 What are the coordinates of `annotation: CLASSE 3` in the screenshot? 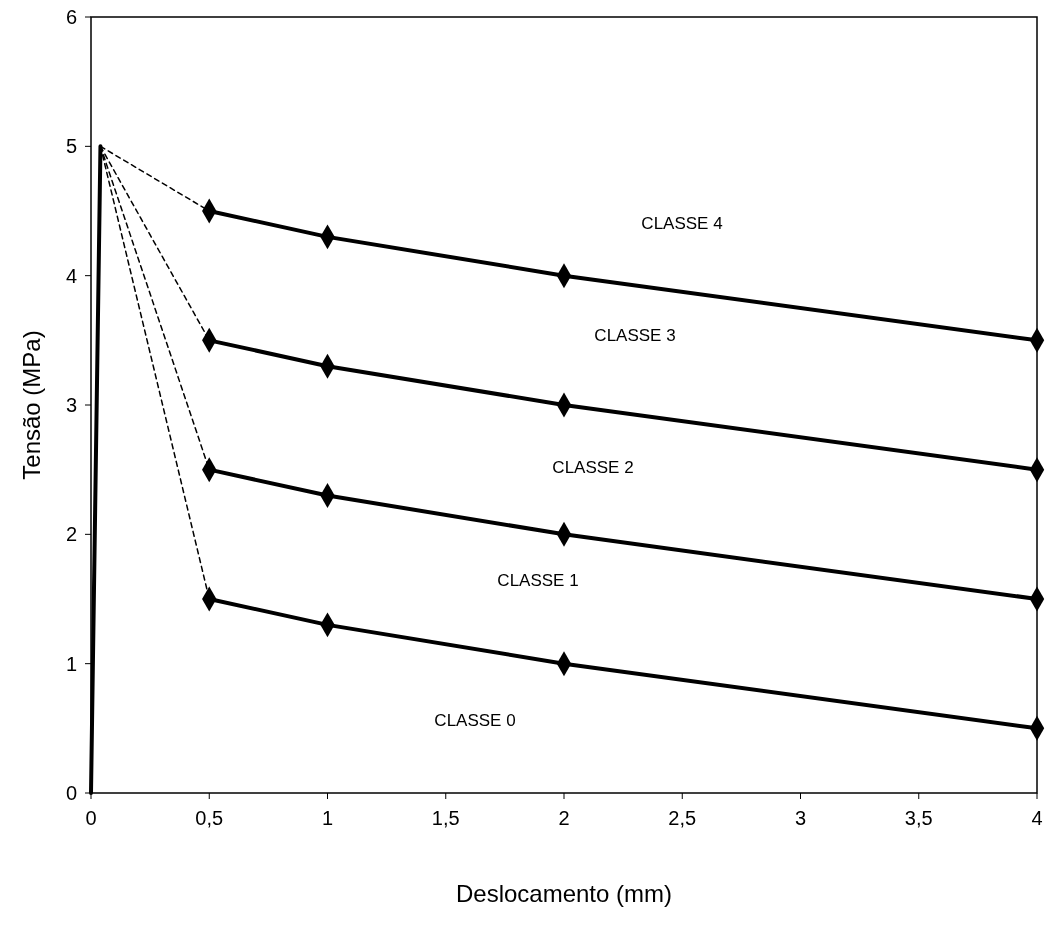 It's located at (635, 335).